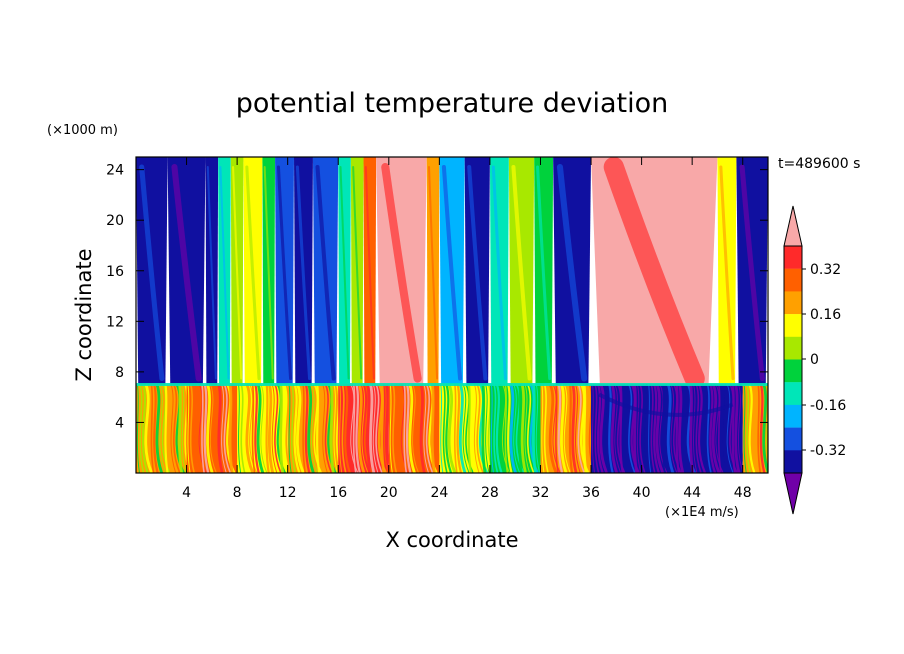  Describe the element at coordinates (591, 493) in the screenshot. I see `x-tick-label-8: 36` at that location.